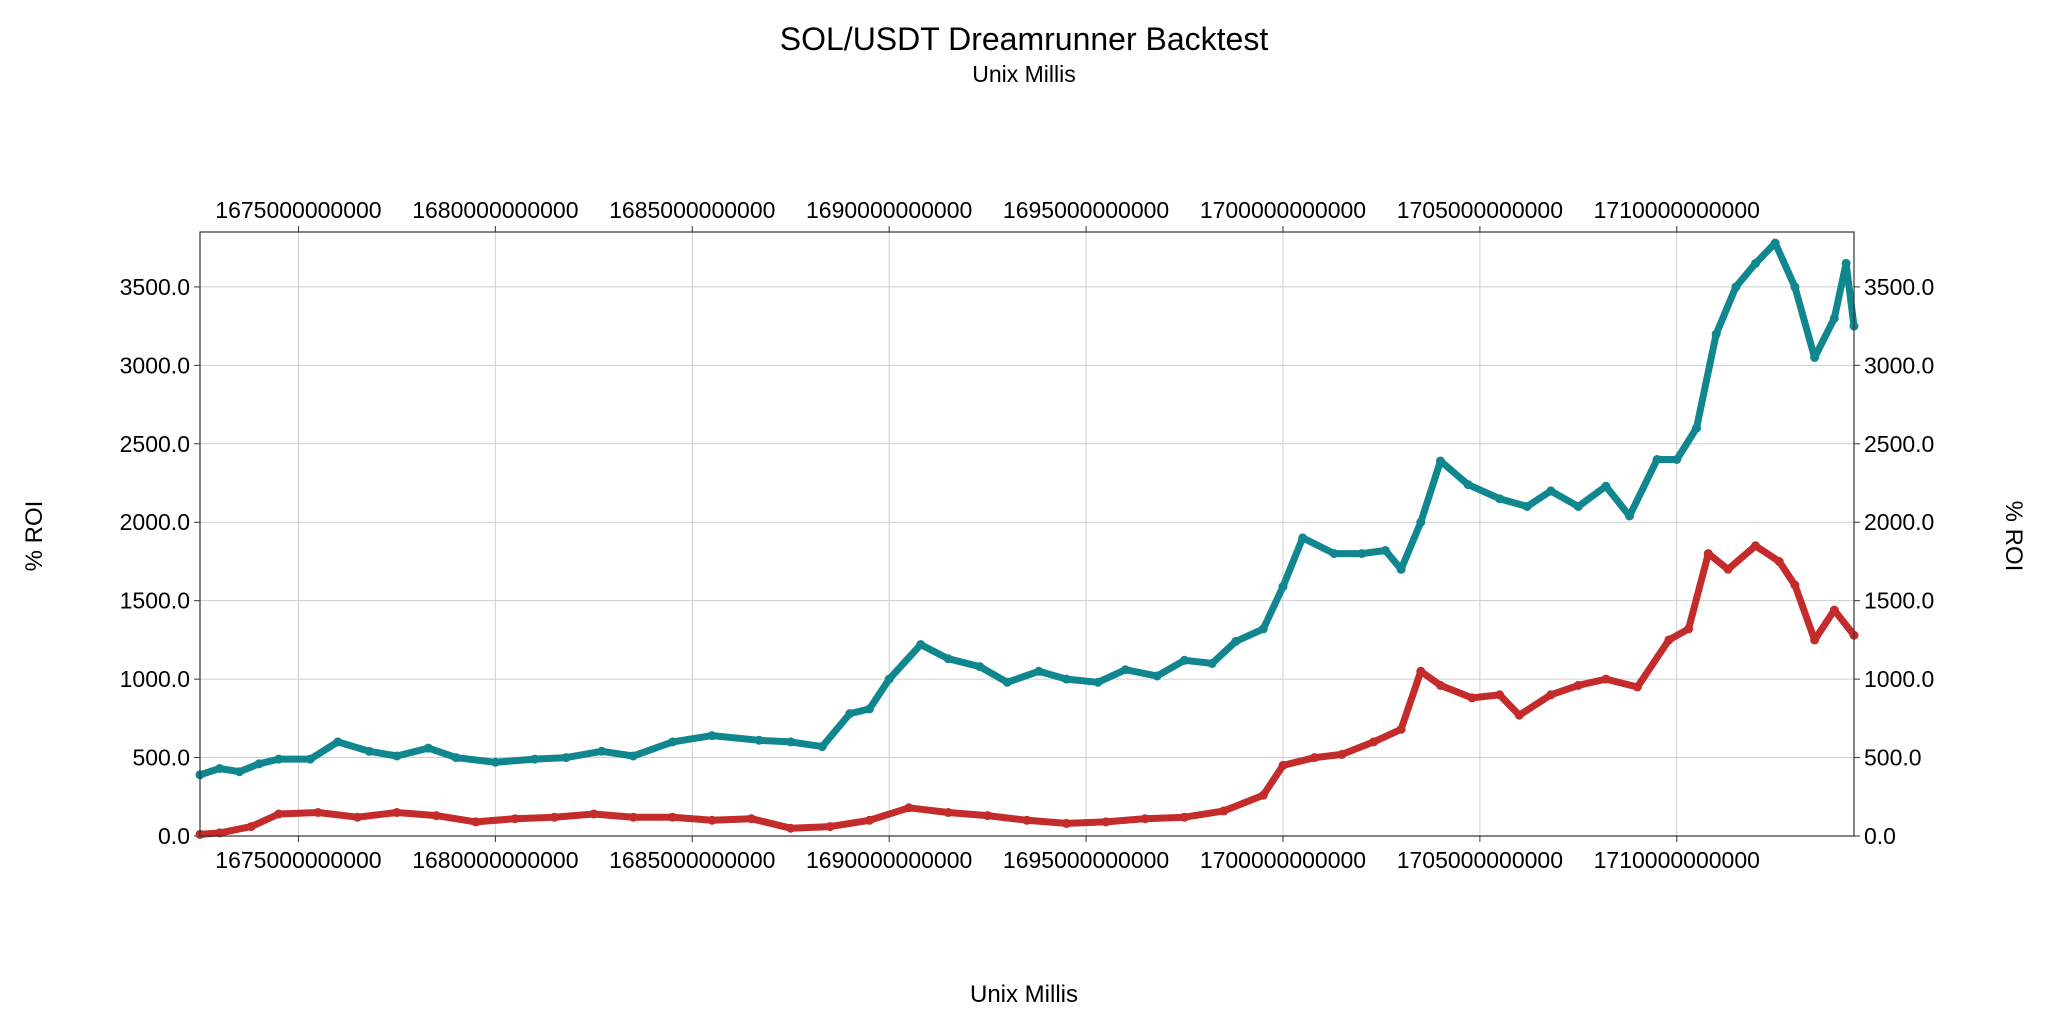  Describe the element at coordinates (155, 601) in the screenshot. I see `y-tick-label: 1500.0` at that location.